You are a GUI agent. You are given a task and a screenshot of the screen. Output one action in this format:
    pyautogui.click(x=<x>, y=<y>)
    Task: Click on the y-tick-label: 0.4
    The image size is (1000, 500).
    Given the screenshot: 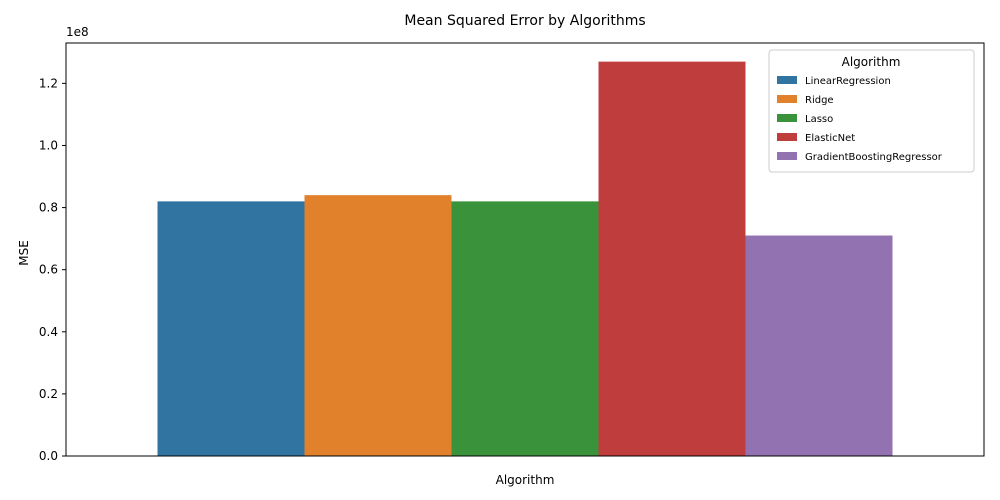 What is the action you would take?
    pyautogui.click(x=48, y=332)
    